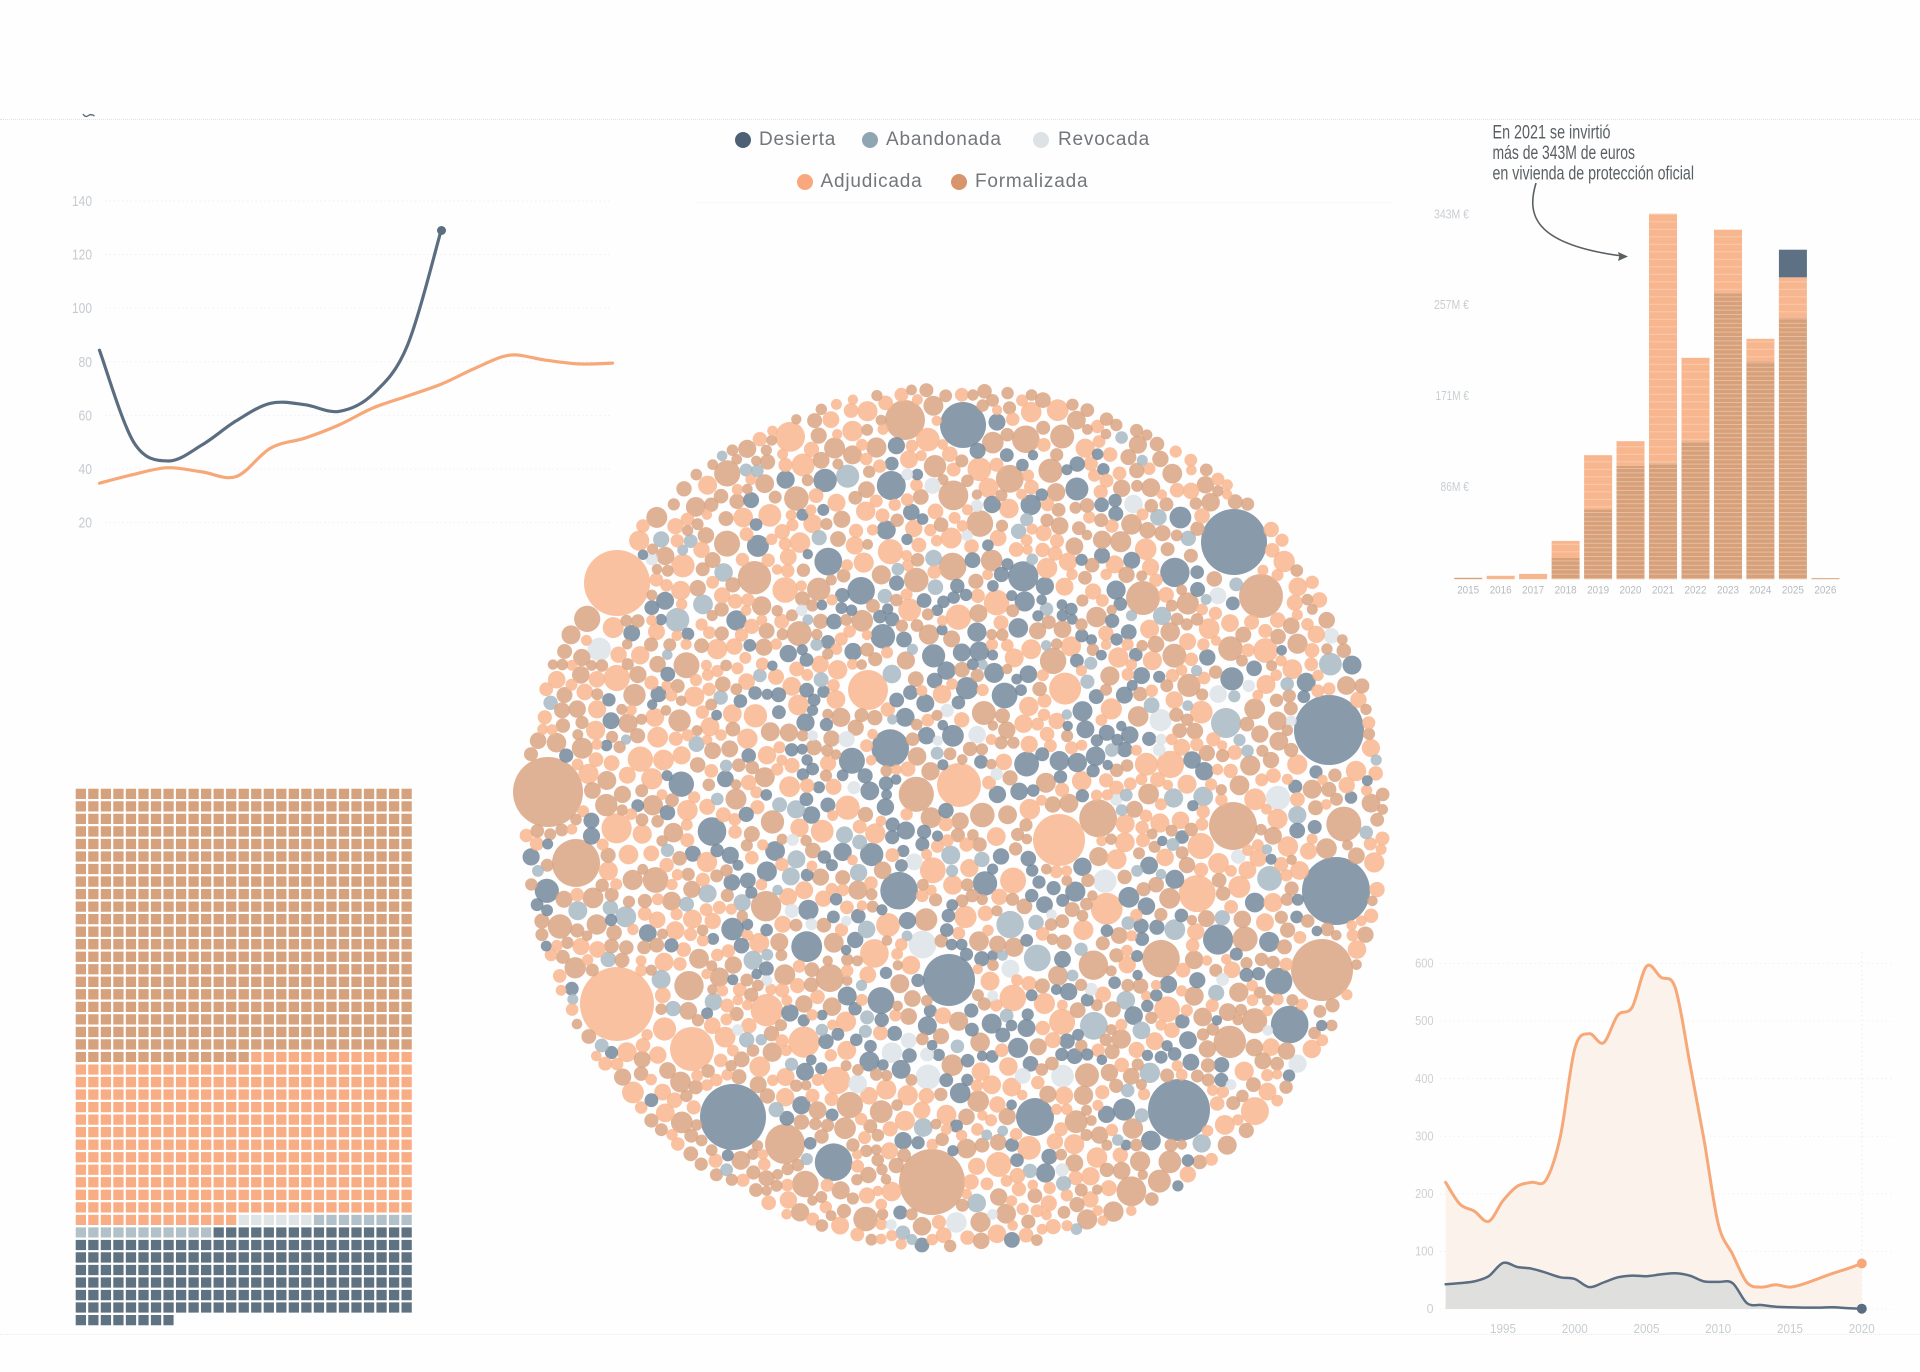  I want to click on svg-text: 257M €, so click(1452, 304).